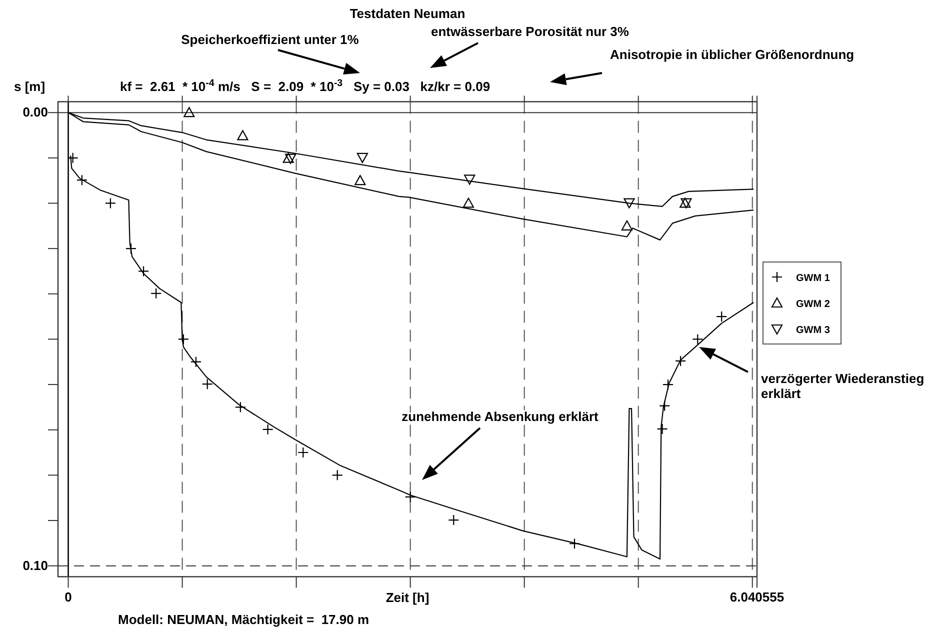 The image size is (942, 632). I want to click on x-tick-label: 6.040555, so click(757, 597).